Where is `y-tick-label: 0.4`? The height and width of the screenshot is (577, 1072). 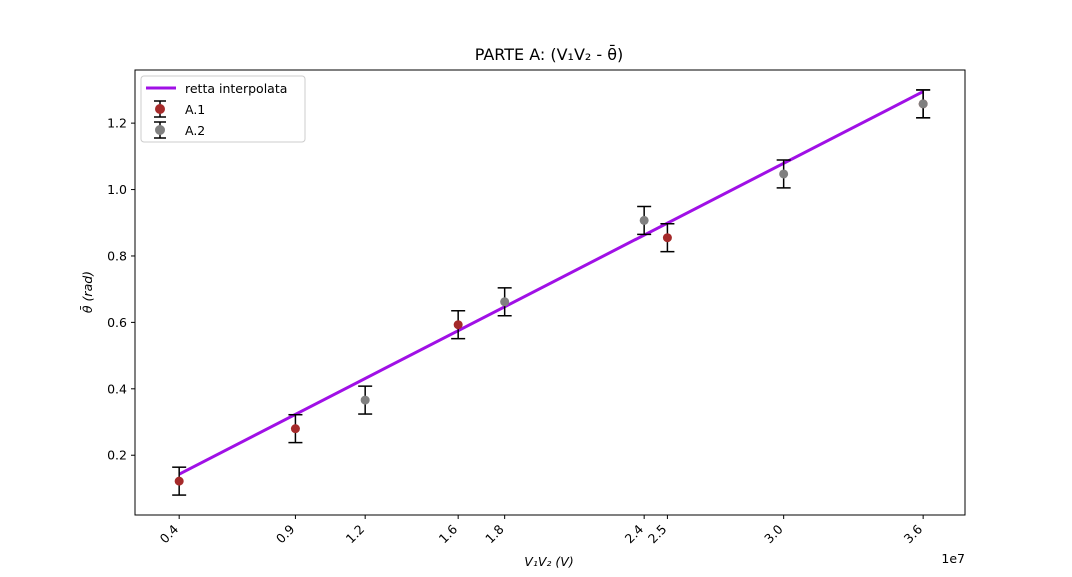
y-tick-label: 0.4 is located at coordinates (117, 388).